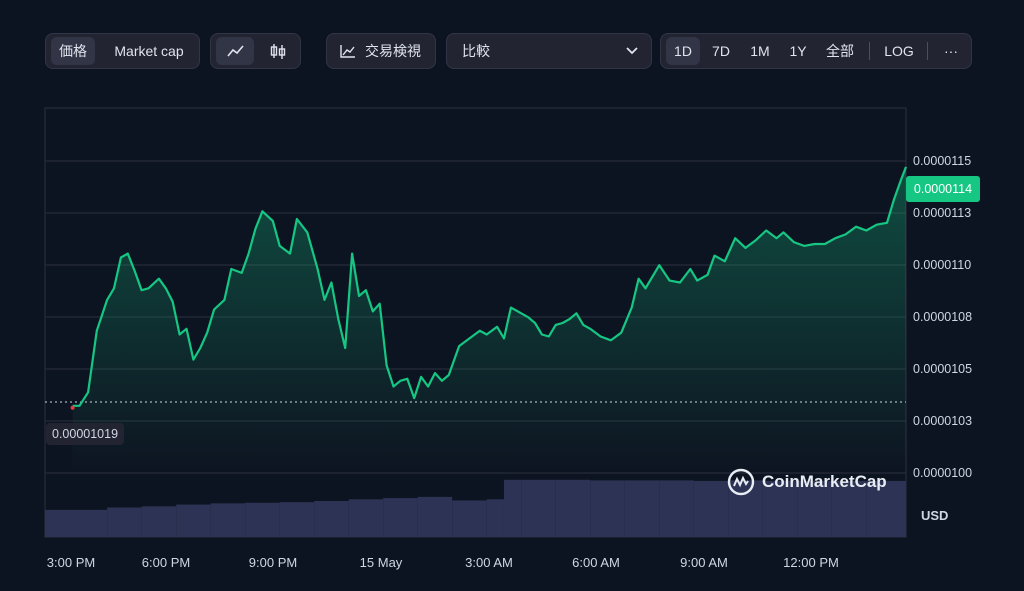 The width and height of the screenshot is (1024, 591). I want to click on coinmarketcap-wordmark: CoinMarketCap, so click(824, 481).